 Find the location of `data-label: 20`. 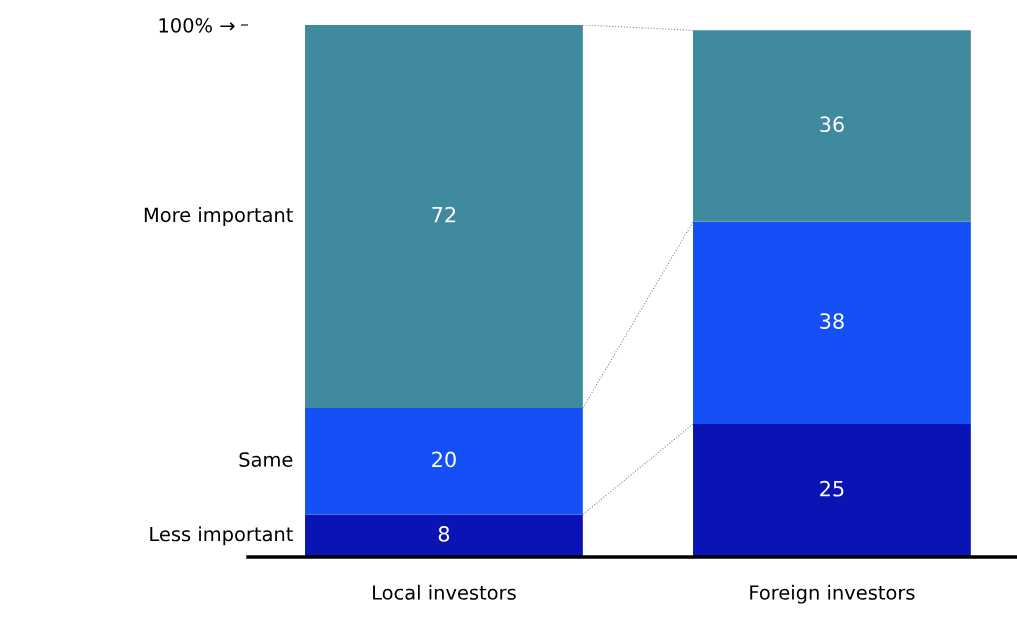

data-label: 20 is located at coordinates (444, 459).